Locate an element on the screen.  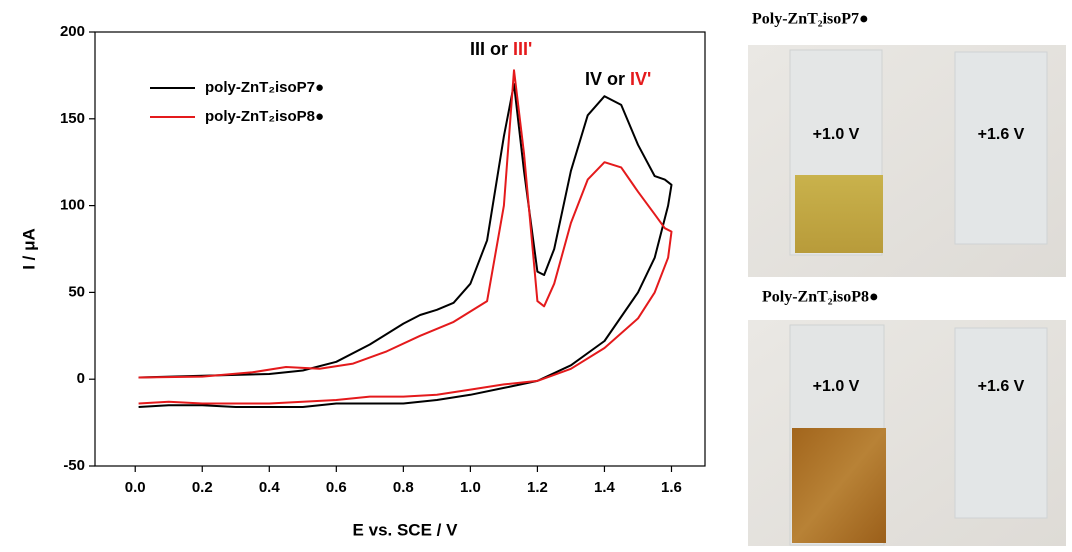
annotation: III or III' is located at coordinates (501, 49).